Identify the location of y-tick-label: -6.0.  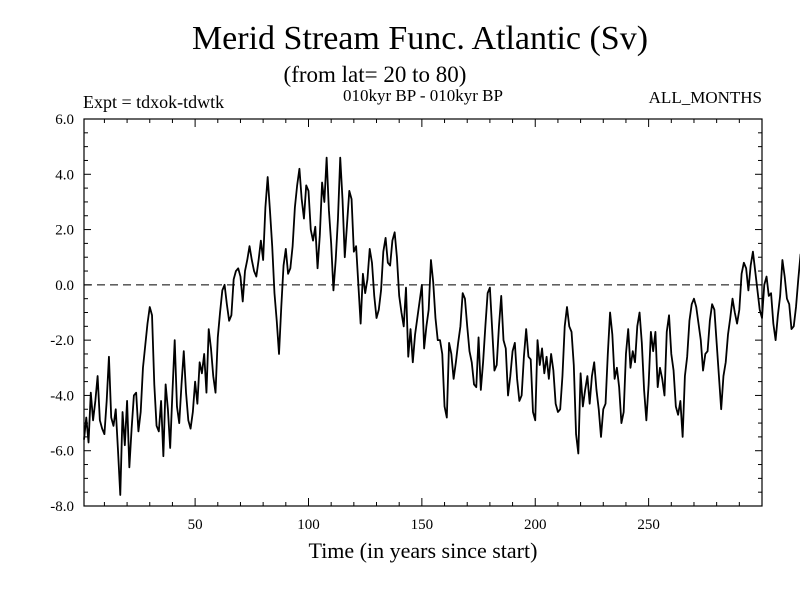
(62, 452).